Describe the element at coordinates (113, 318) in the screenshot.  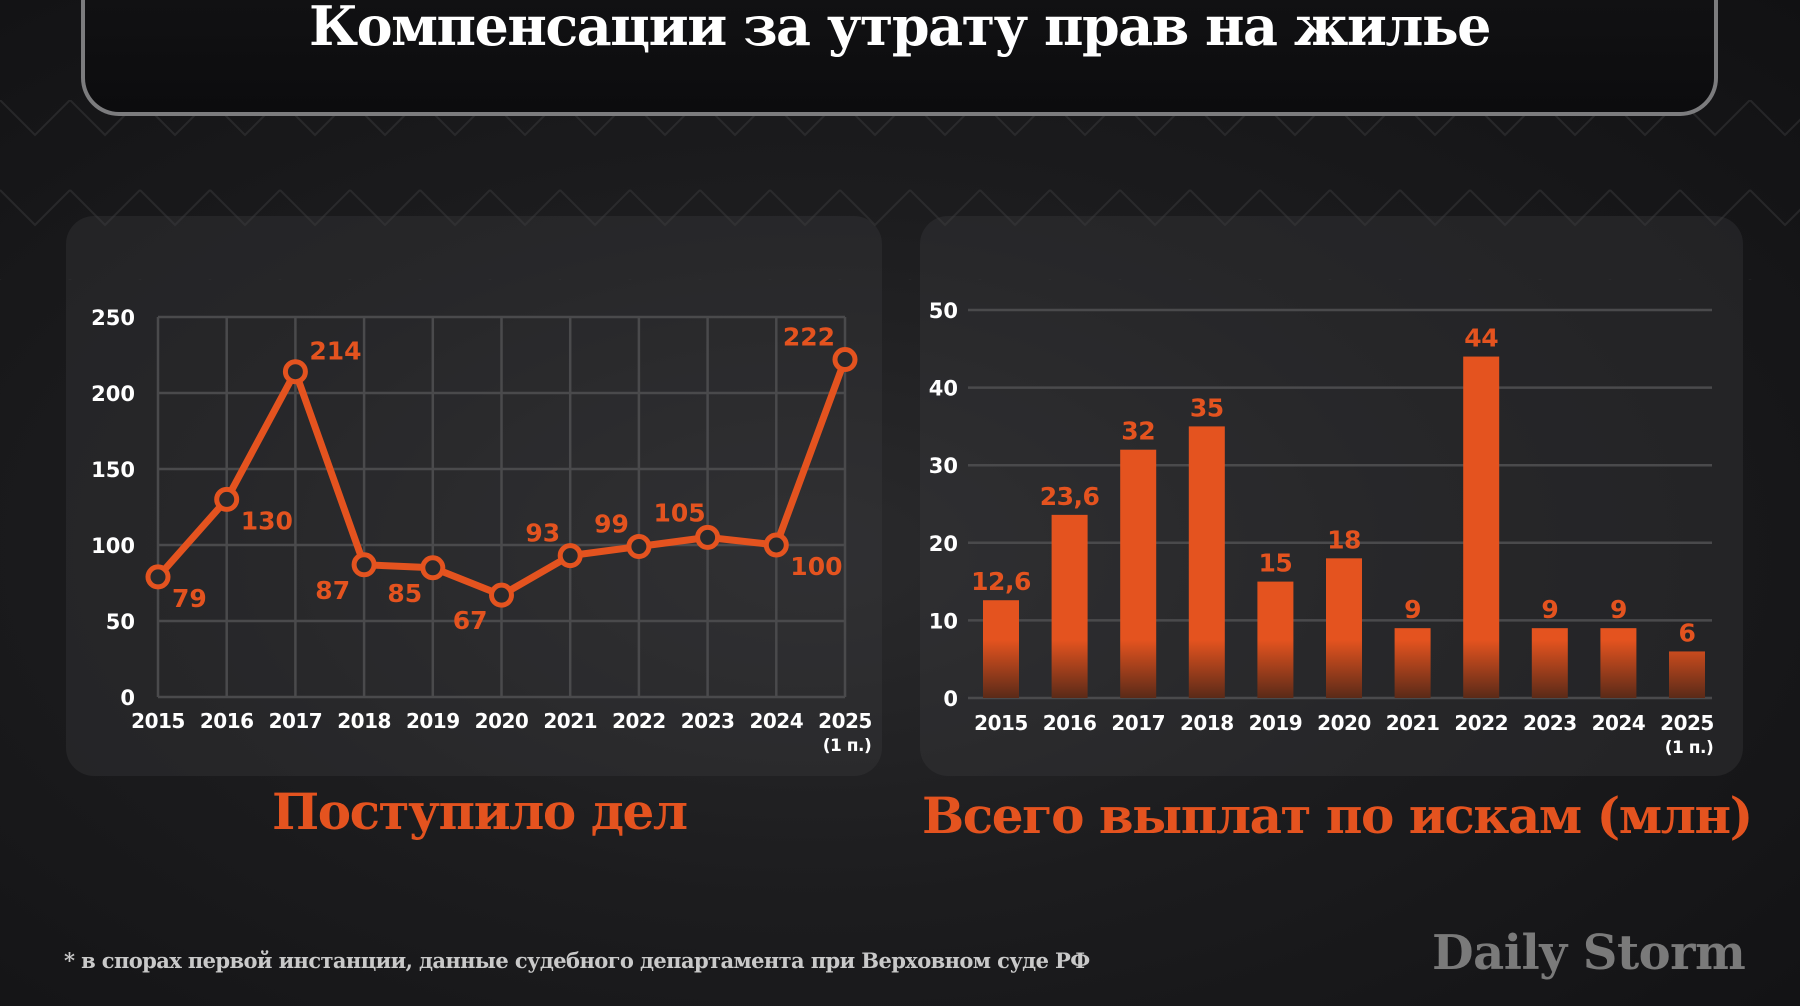
I see `y-tick-label: 250` at that location.